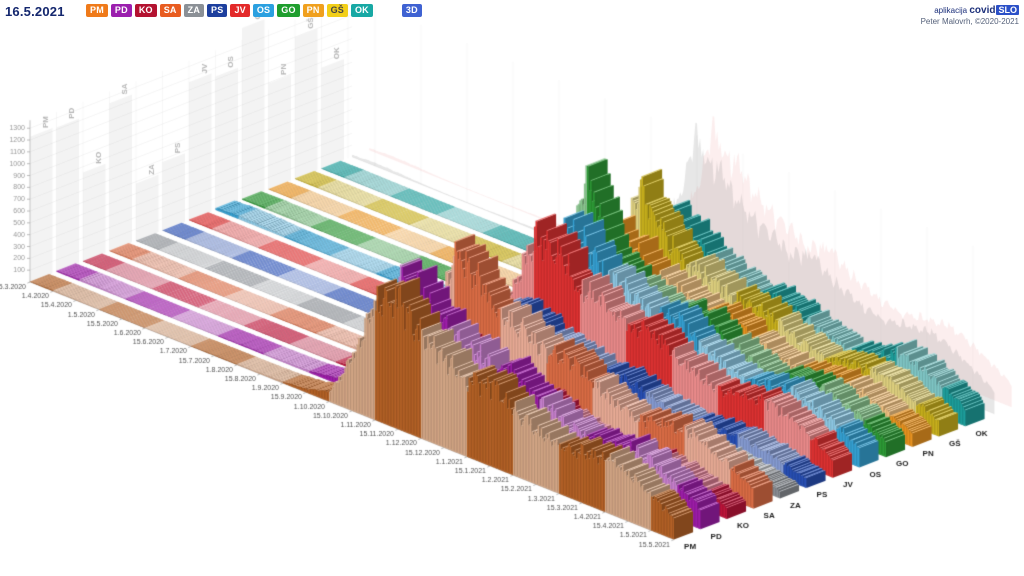 This screenshot has width=1024, height=576. I want to click on legend-chip-OS: OS, so click(263, 10).